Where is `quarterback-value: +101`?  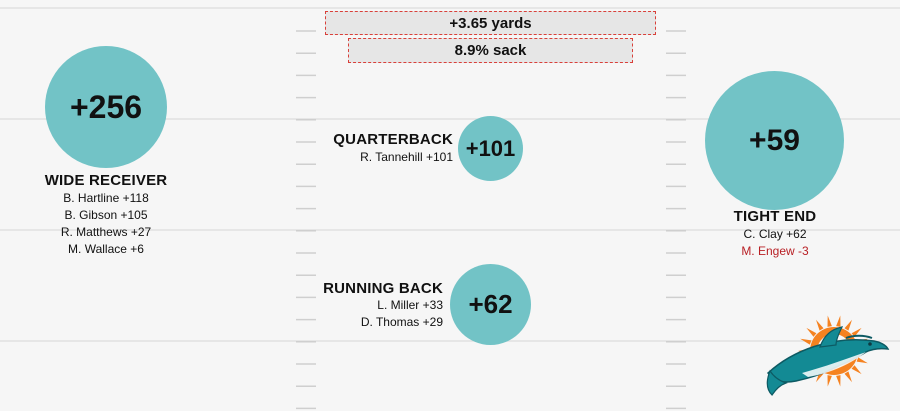
quarterback-value: +101 is located at coordinates (490, 148).